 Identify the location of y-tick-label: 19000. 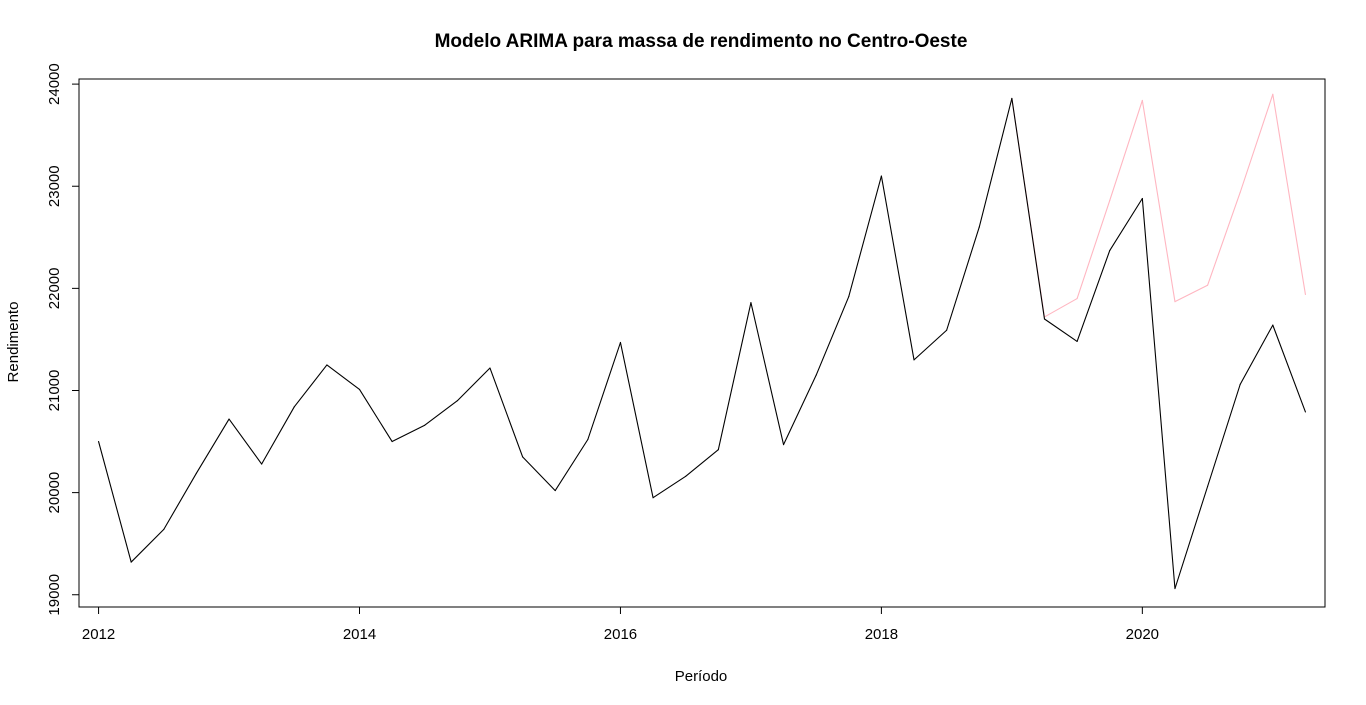
(54, 595).